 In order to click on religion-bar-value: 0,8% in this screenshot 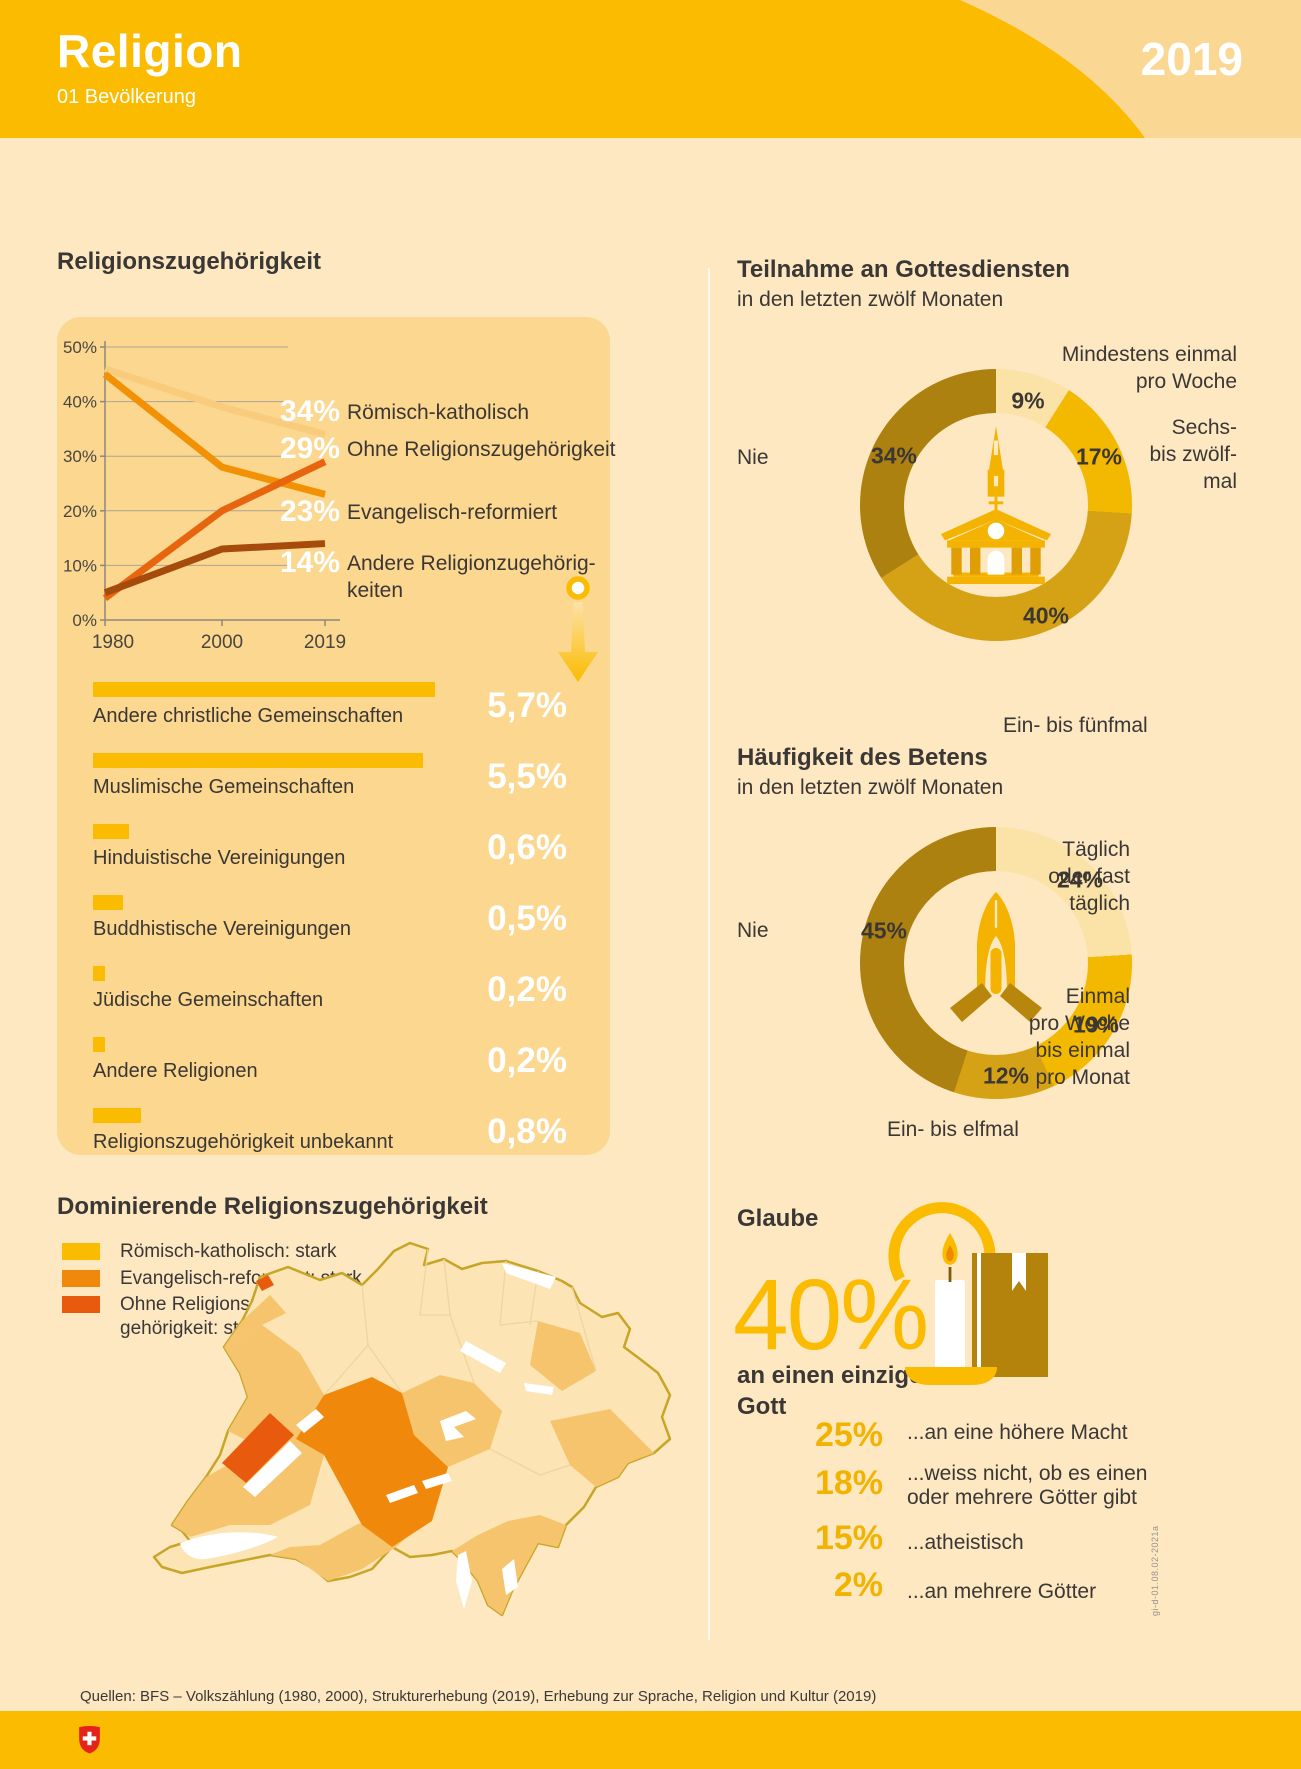, I will do `click(527, 1131)`.